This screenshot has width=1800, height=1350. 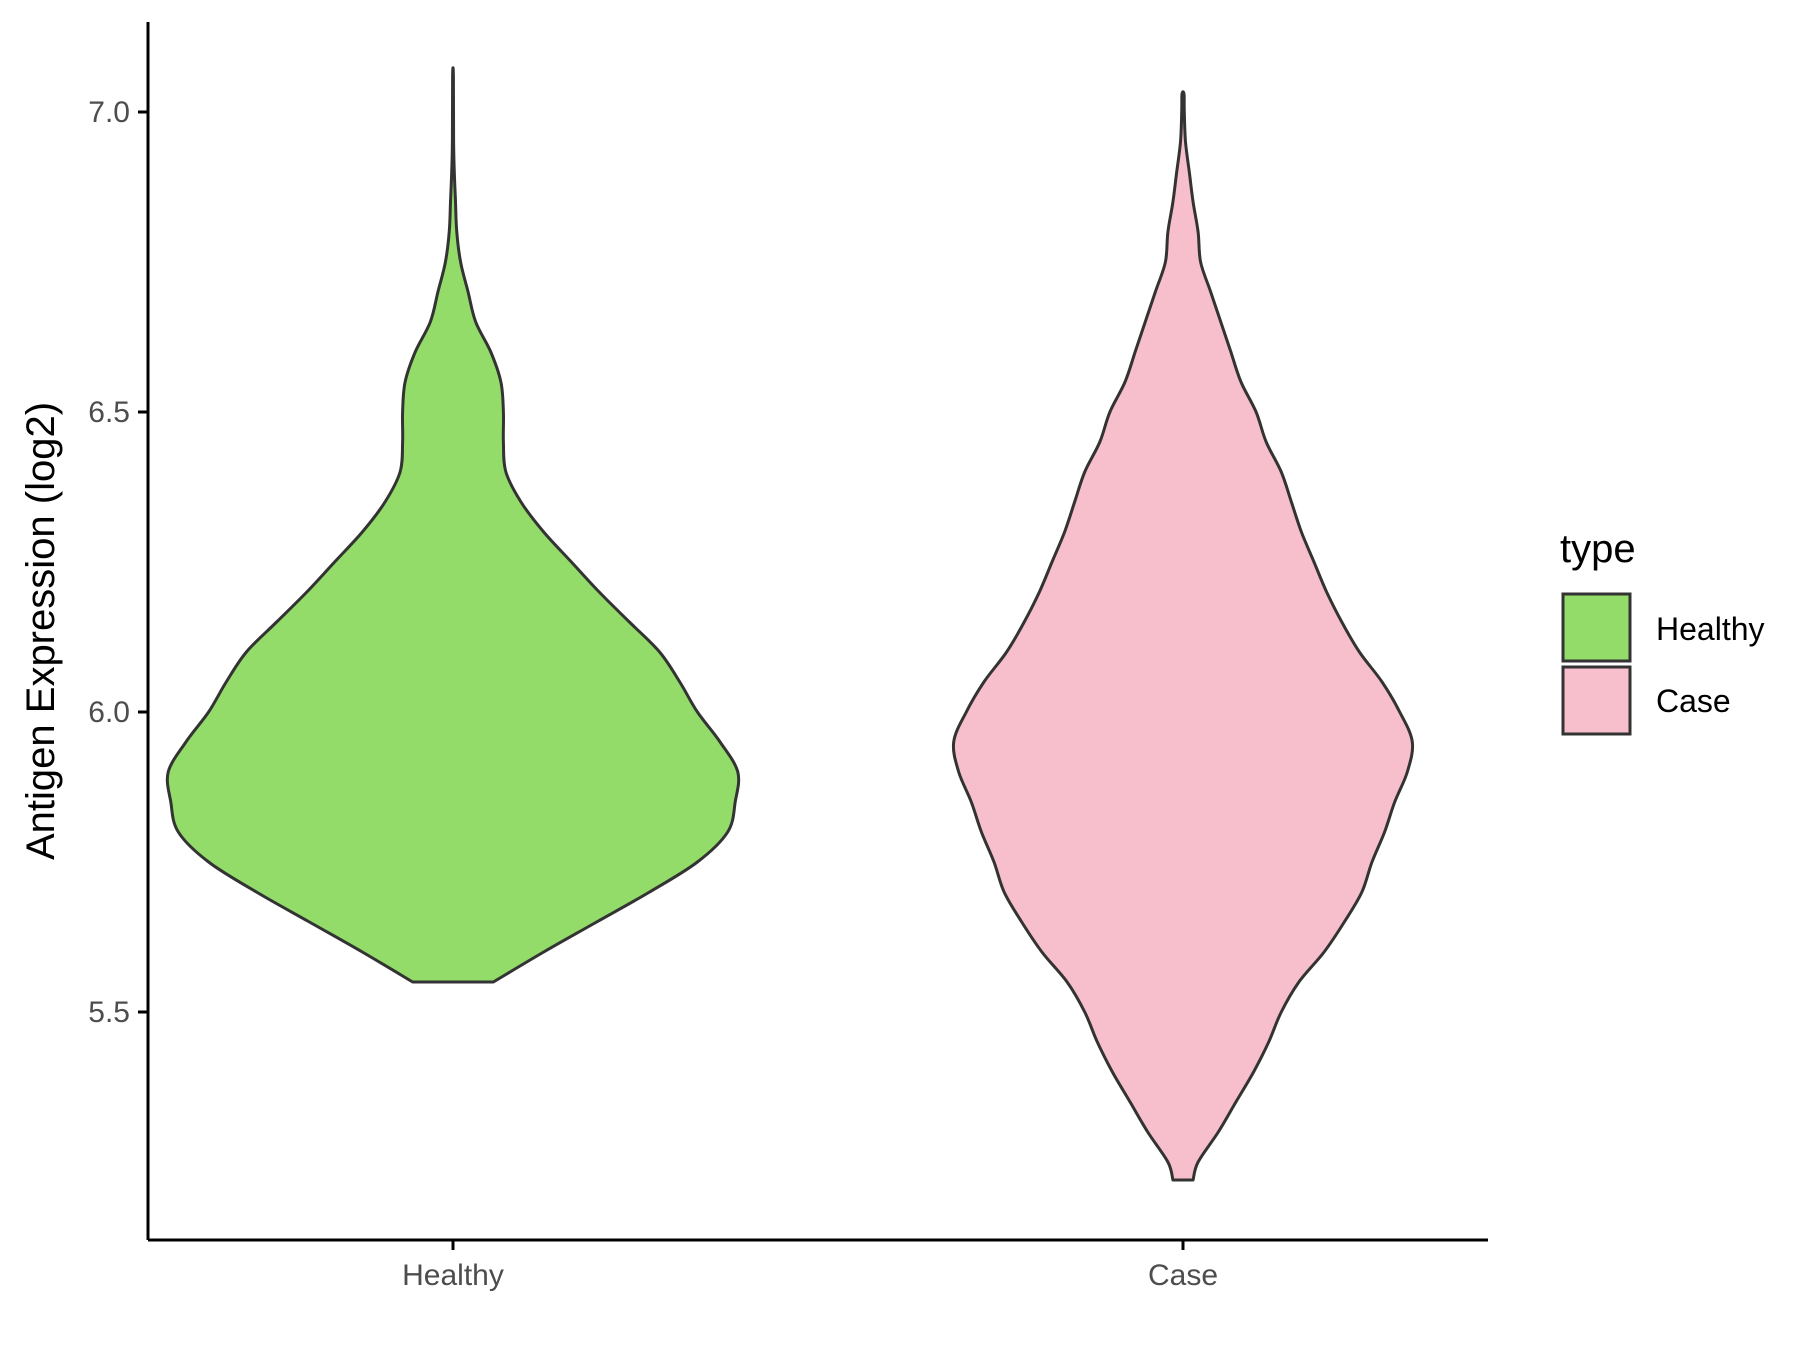 I want to click on y-tick-label: 6.0, so click(x=109, y=712).